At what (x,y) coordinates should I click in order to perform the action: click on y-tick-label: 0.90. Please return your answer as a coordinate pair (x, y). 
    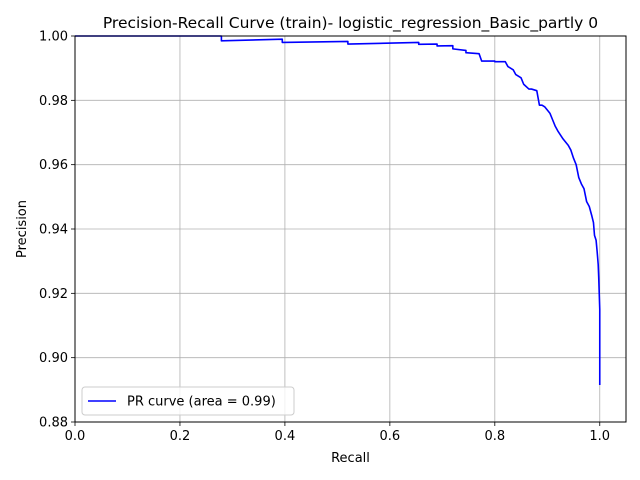
    Looking at the image, I should click on (53, 358).